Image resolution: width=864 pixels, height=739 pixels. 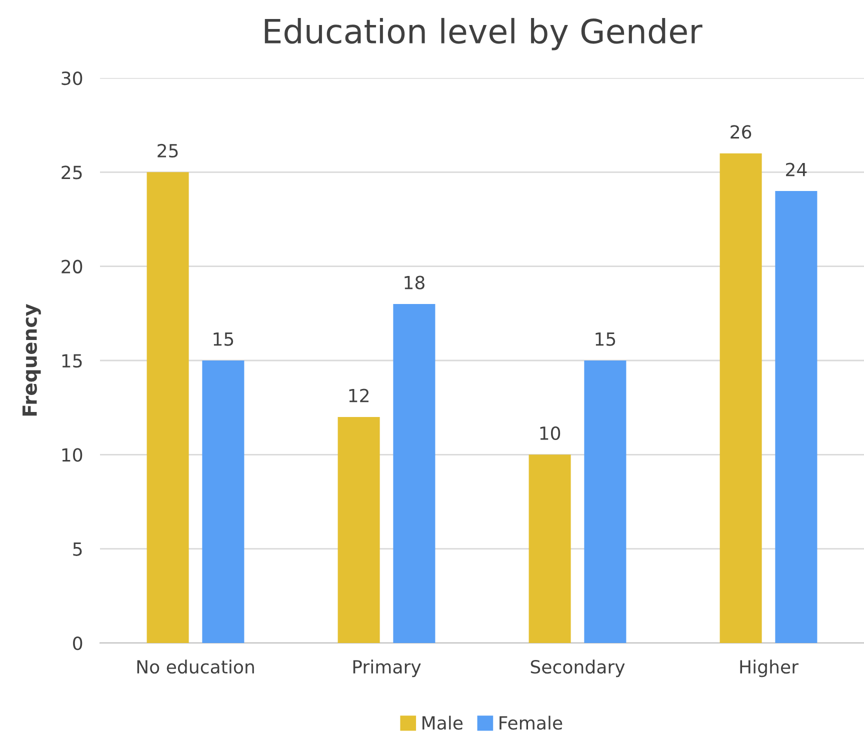 I want to click on y-tick-label: 0, so click(x=77, y=643).